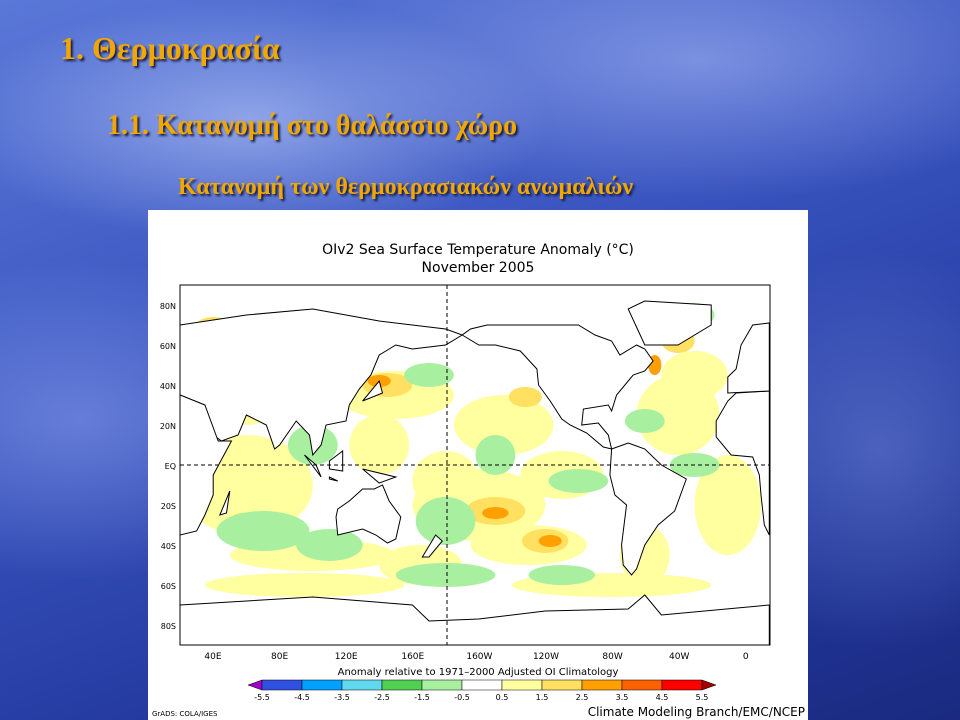  What do you see at coordinates (709, 685) in the screenshot?
I see `colorbar-end` at bounding box center [709, 685].